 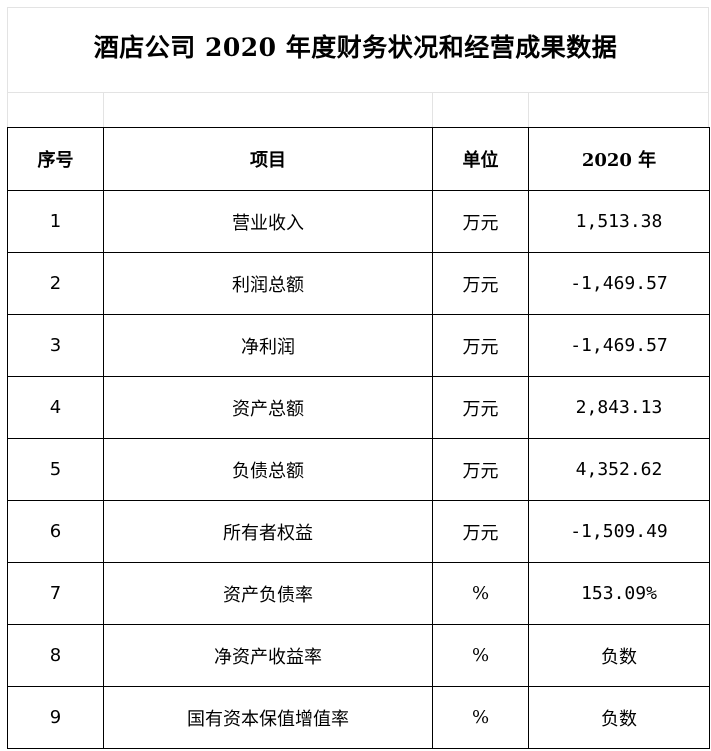 What do you see at coordinates (355, 47) in the screenshot?
I see `page-title: 酒店公司 2020 年度财务状况和经营成果数据` at bounding box center [355, 47].